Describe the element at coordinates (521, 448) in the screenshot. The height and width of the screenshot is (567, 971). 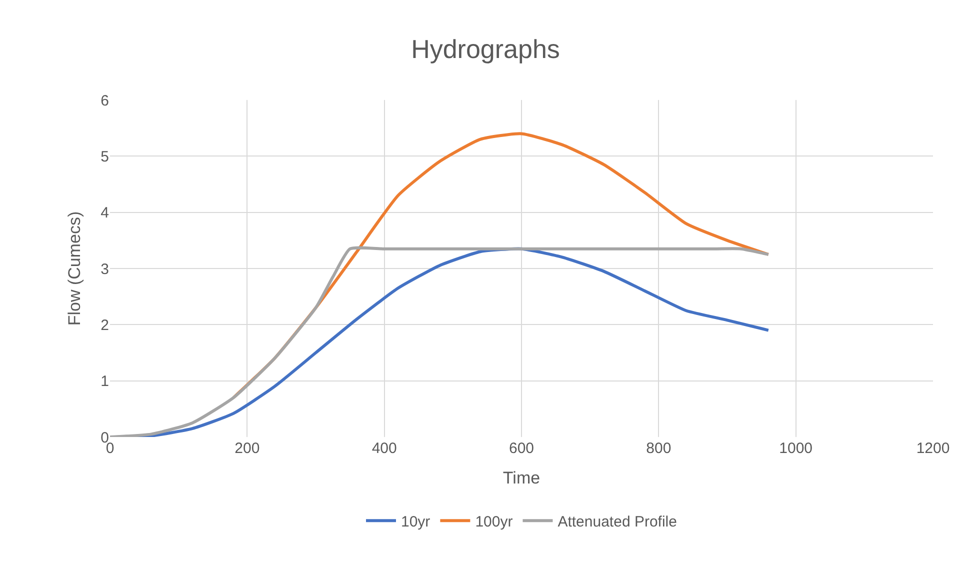
I see `x-tick-label: 600` at that location.